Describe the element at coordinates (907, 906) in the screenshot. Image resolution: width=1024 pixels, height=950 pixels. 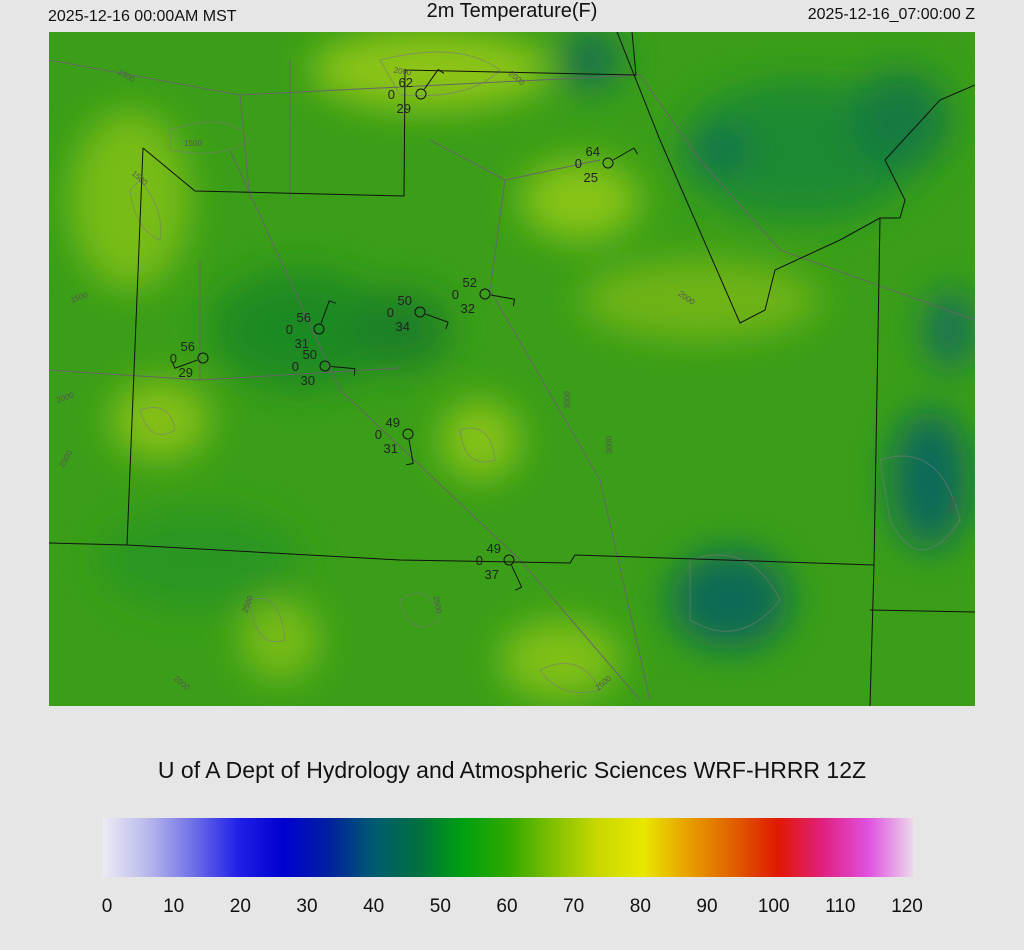
I see `colorbar-tick-label: 120` at that location.